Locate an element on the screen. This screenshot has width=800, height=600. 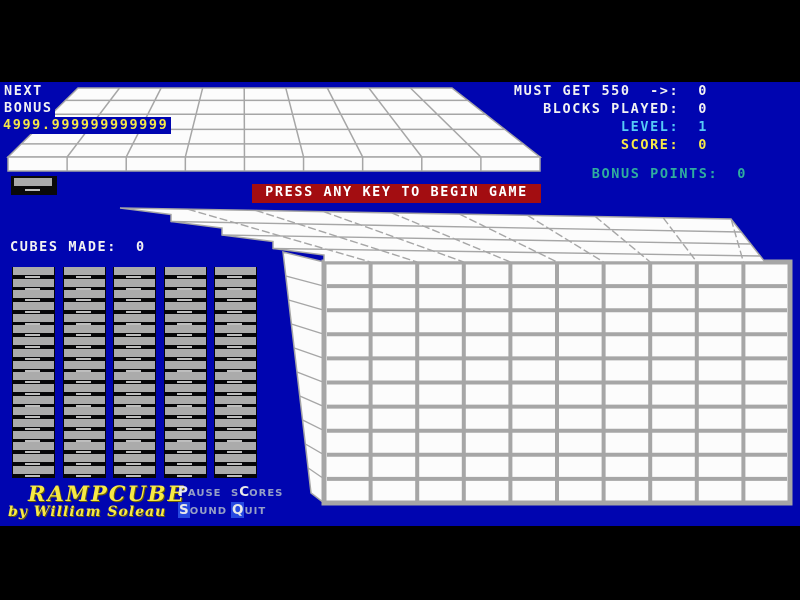
menu-item-sound: Sound is located at coordinates (202, 510).